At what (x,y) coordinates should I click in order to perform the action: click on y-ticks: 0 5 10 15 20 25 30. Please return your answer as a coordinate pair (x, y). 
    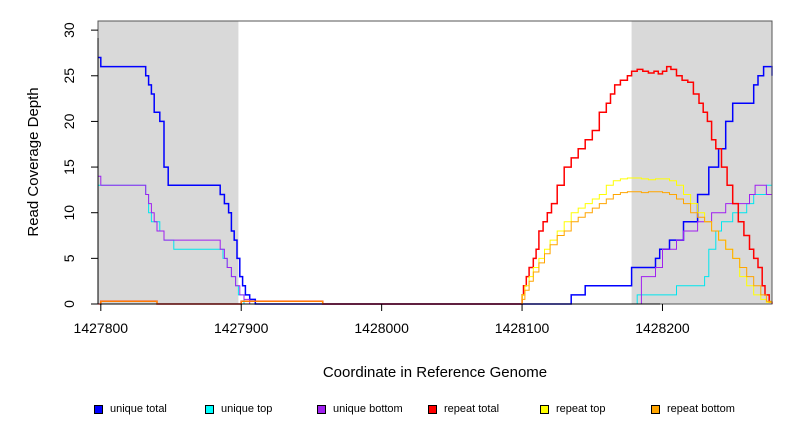
    Looking at the image, I should click on (79, 165).